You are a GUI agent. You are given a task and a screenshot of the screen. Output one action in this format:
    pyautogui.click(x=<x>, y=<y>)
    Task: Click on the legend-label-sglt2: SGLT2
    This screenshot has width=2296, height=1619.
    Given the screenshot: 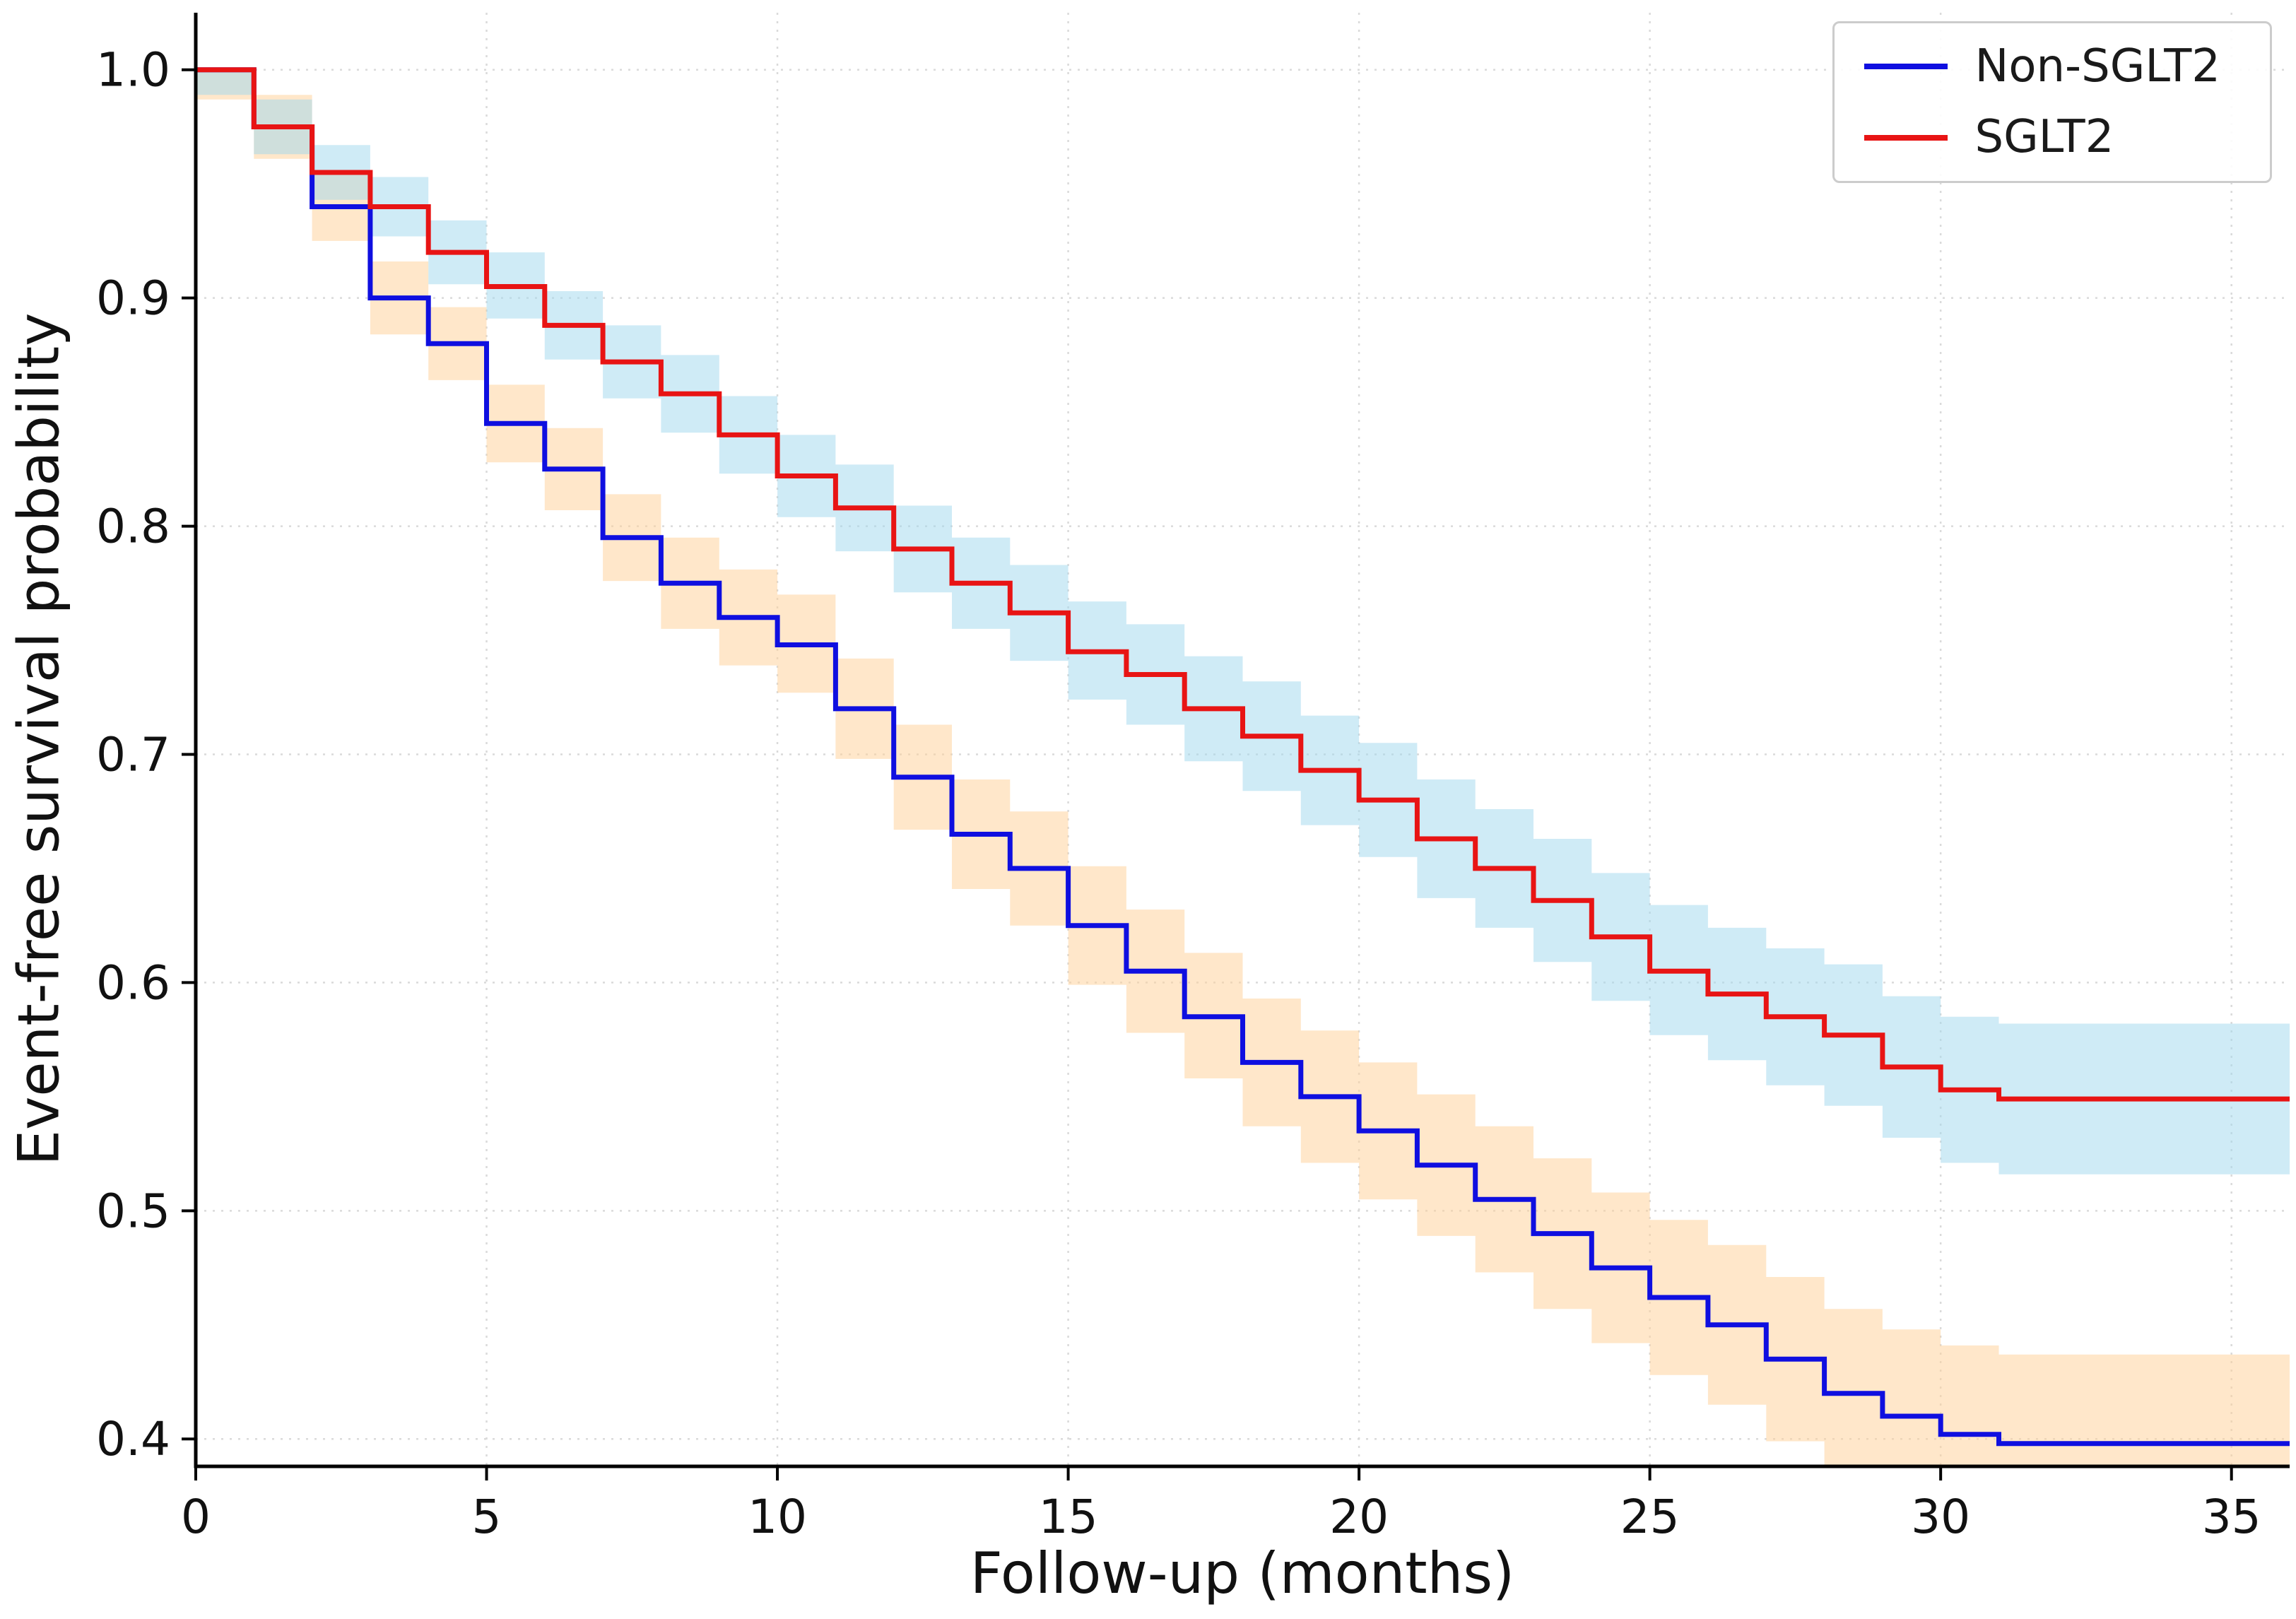 What is the action you would take?
    pyautogui.click(x=2044, y=137)
    